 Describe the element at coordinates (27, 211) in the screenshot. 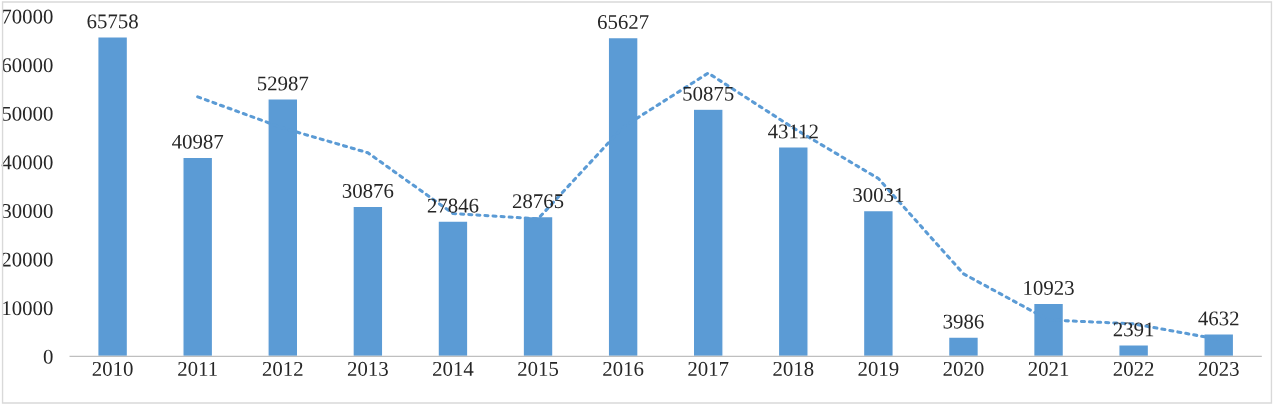

I see `y-tick-label: 30000` at that location.